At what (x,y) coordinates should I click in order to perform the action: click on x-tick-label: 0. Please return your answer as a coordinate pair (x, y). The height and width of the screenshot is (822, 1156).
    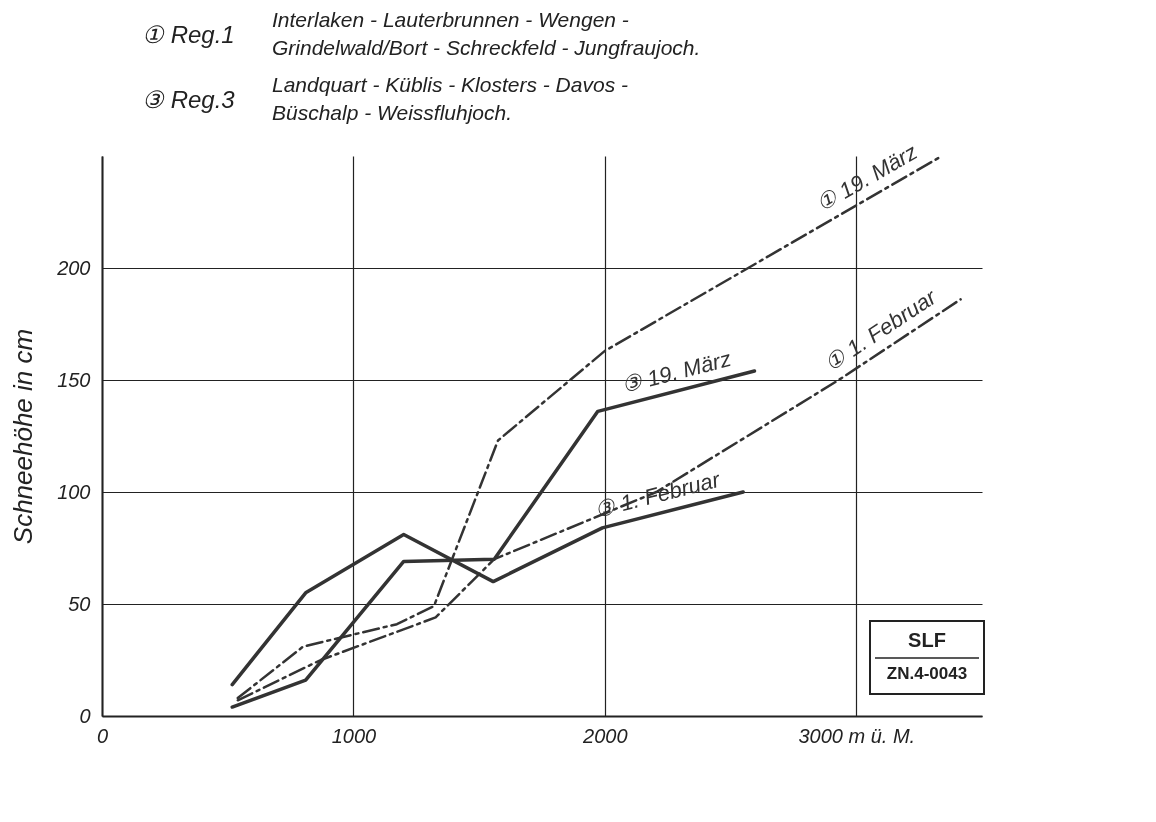
    Looking at the image, I should click on (102, 735).